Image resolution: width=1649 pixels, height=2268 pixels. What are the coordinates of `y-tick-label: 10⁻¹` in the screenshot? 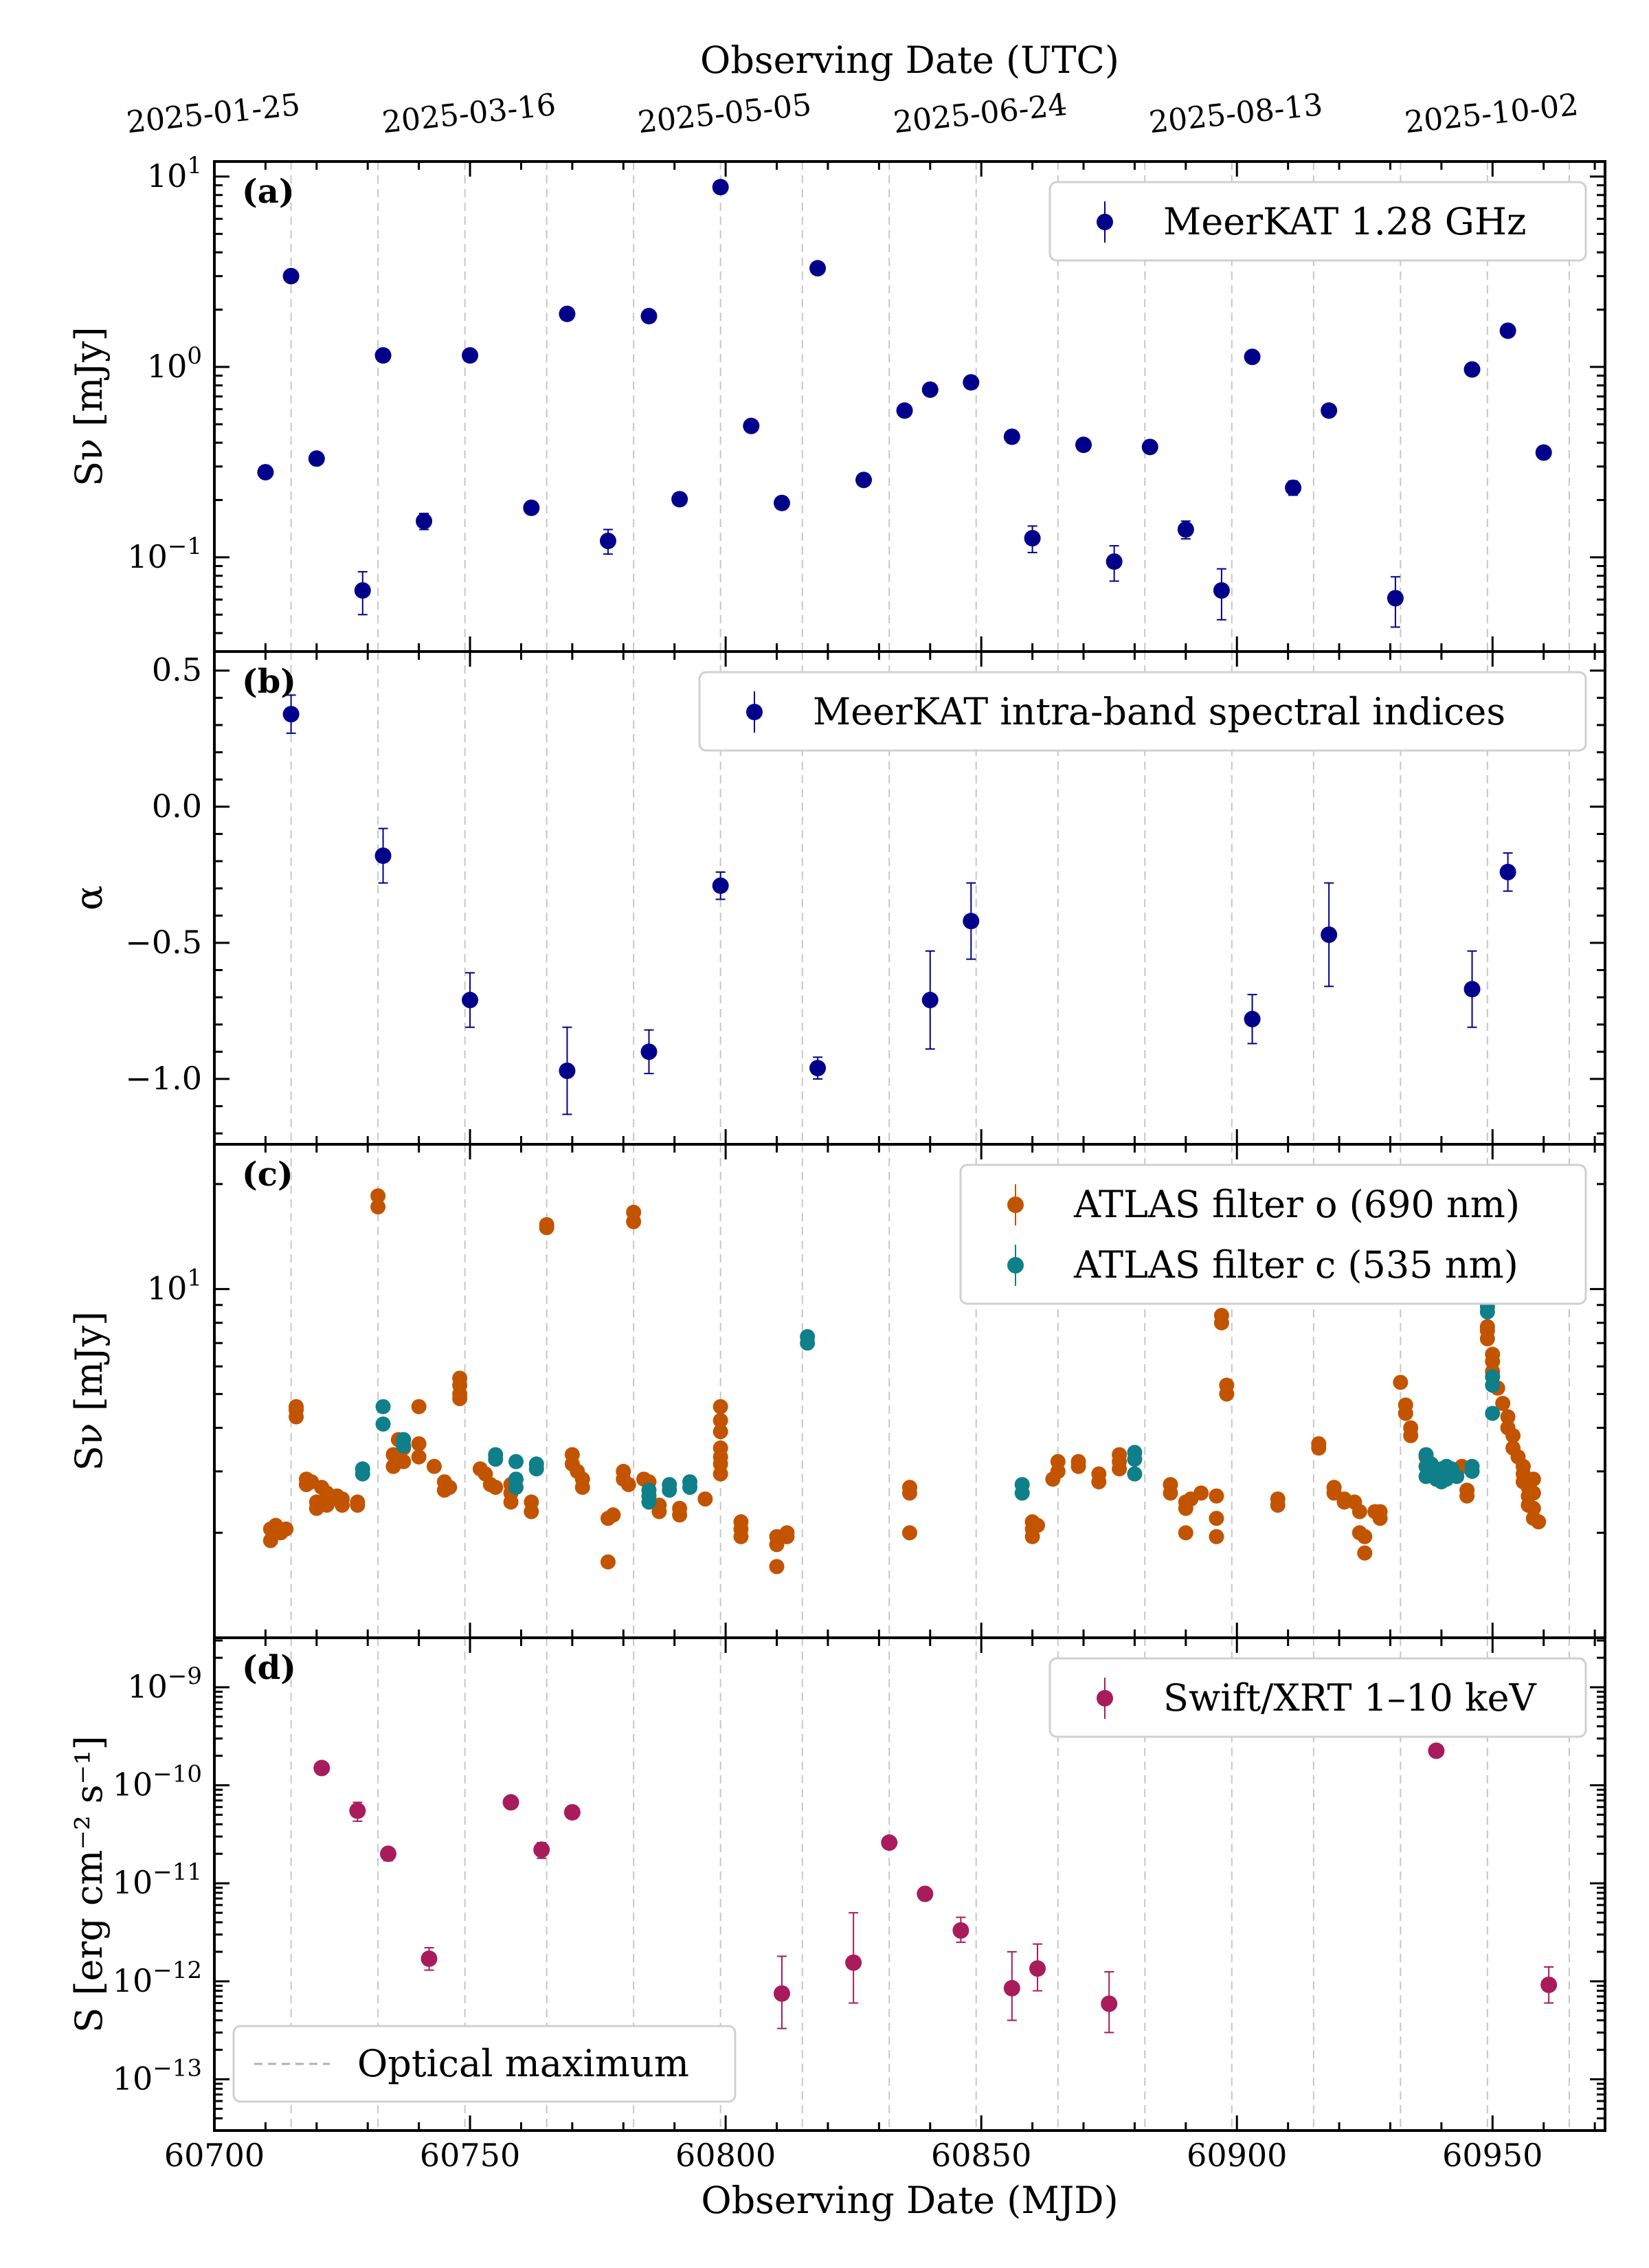 It's located at (164, 554).